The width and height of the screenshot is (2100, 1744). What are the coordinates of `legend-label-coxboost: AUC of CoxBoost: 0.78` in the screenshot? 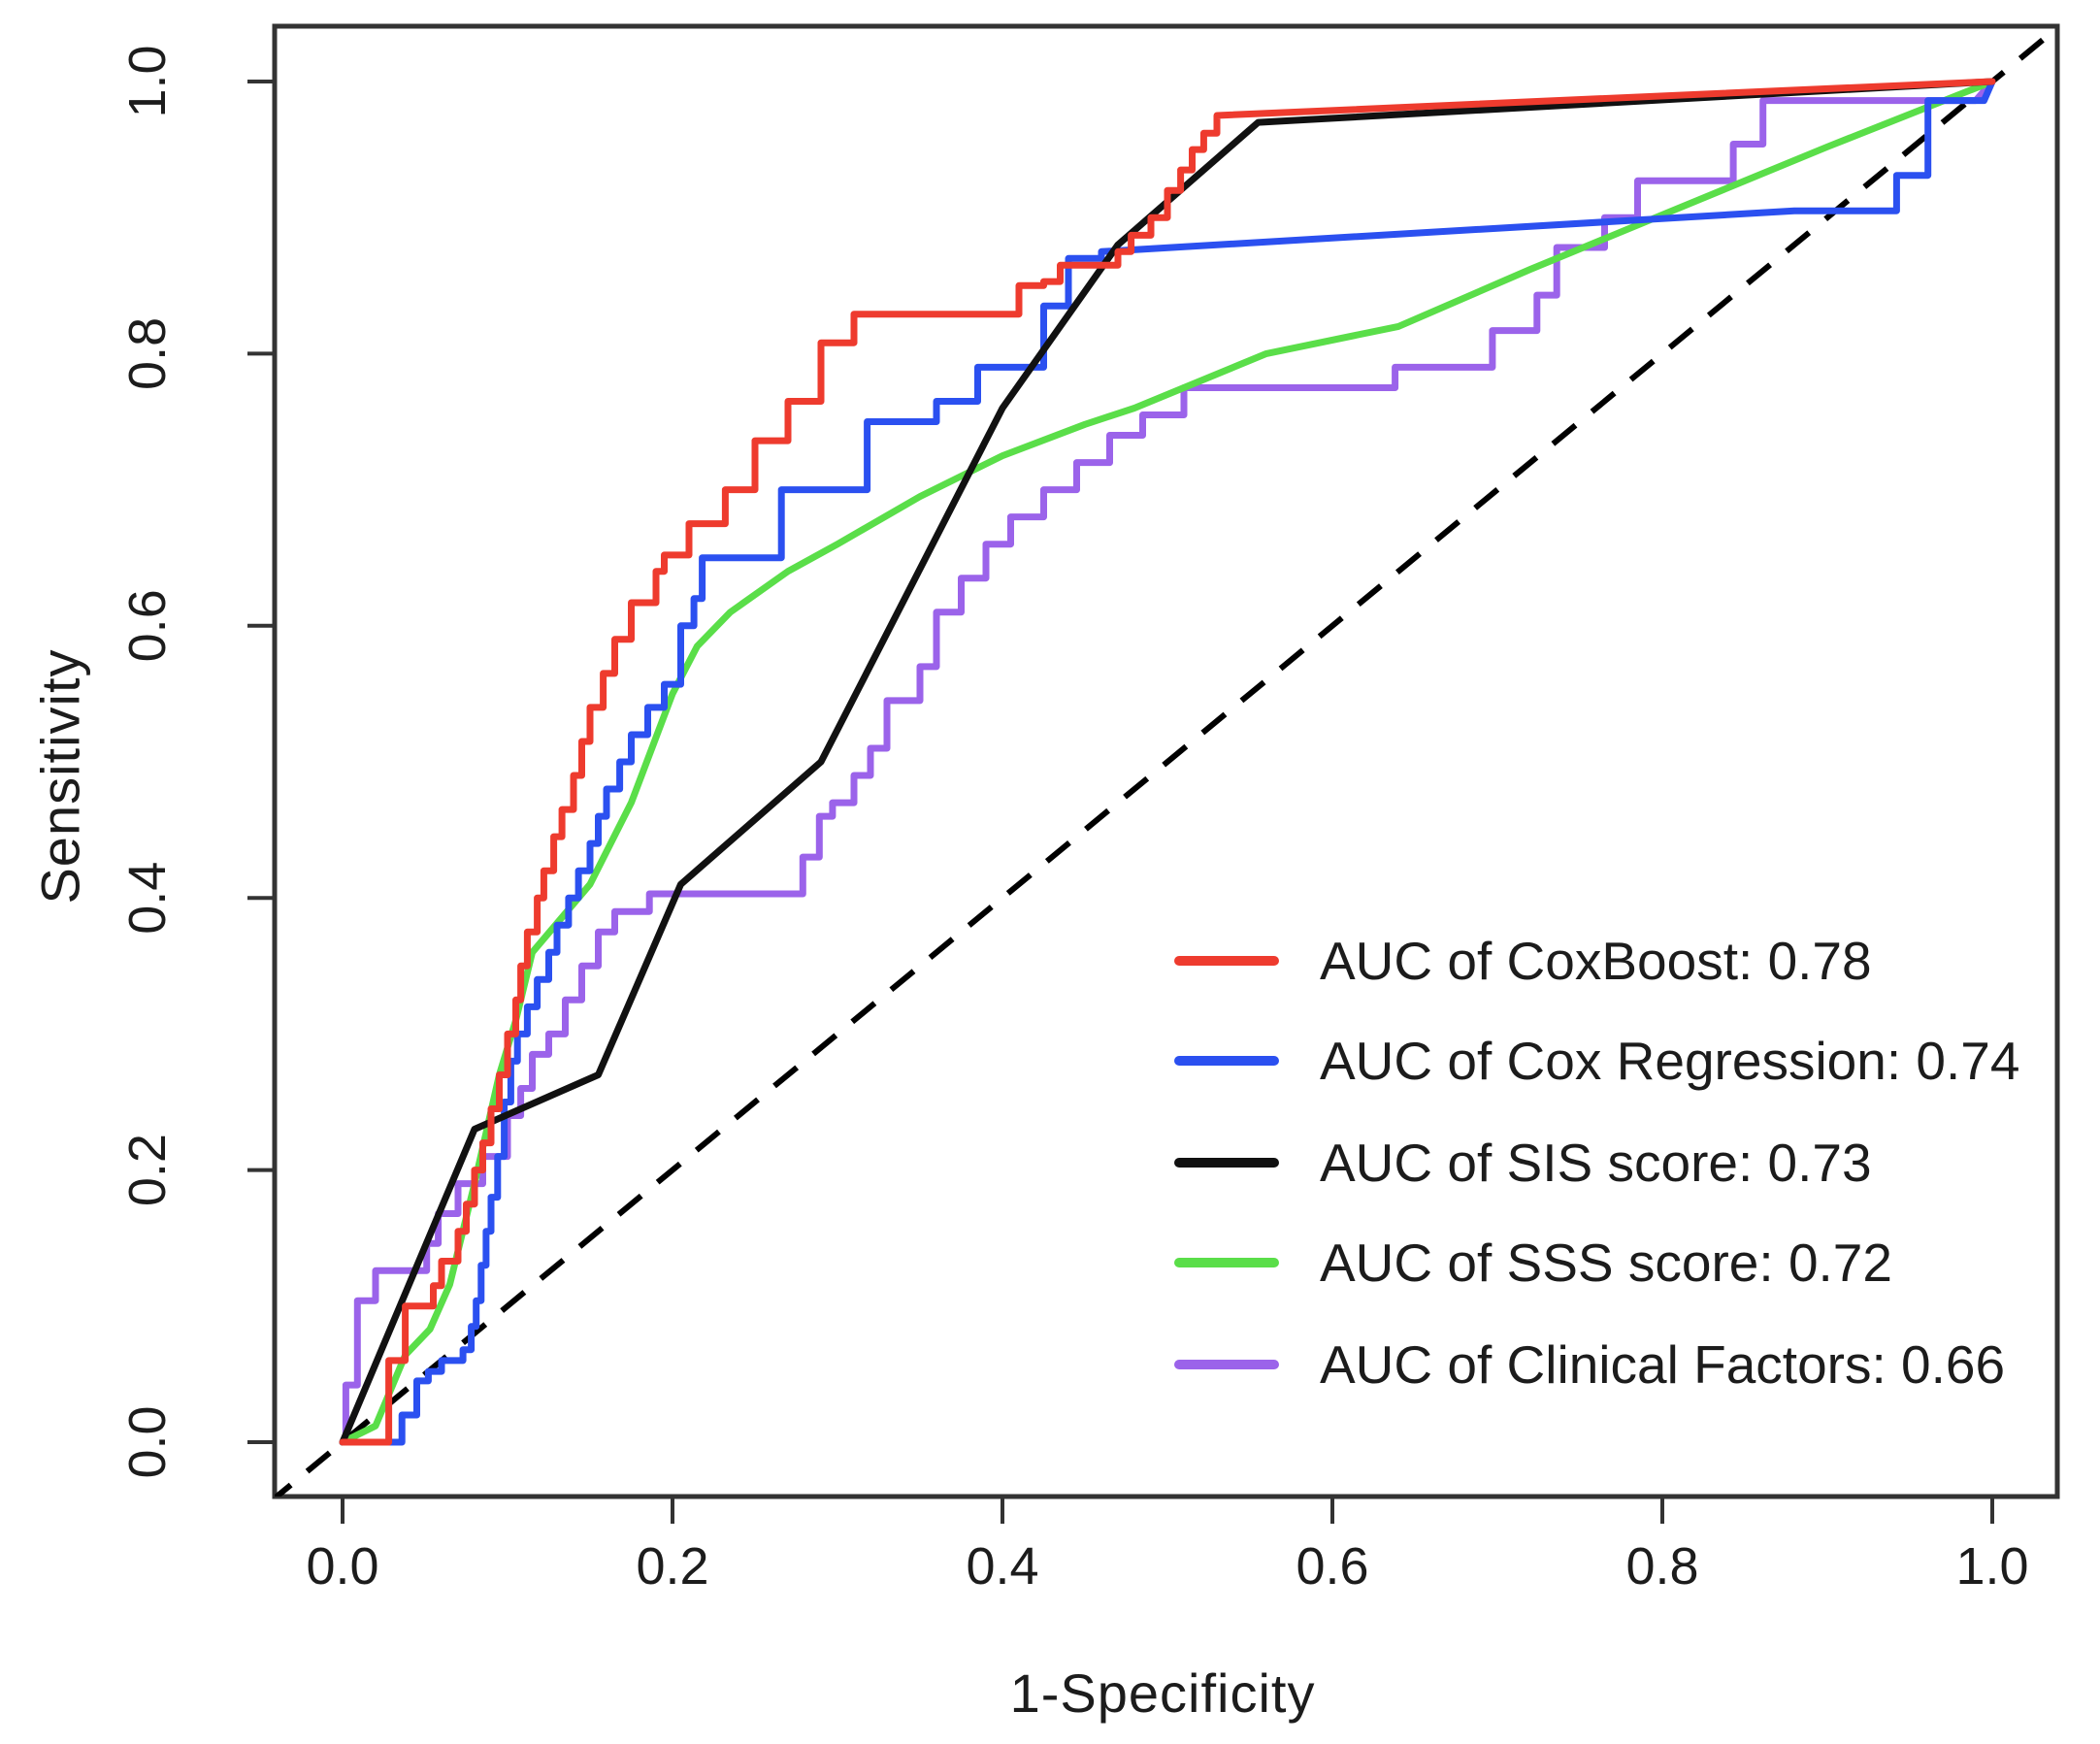 It's located at (1596, 961).